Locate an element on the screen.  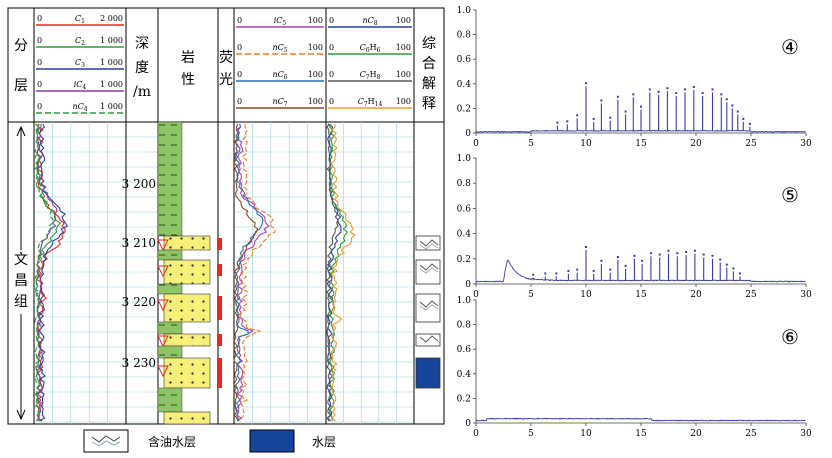
curve-header-c7-8: 0 C7H8 100 is located at coordinates (370, 76).